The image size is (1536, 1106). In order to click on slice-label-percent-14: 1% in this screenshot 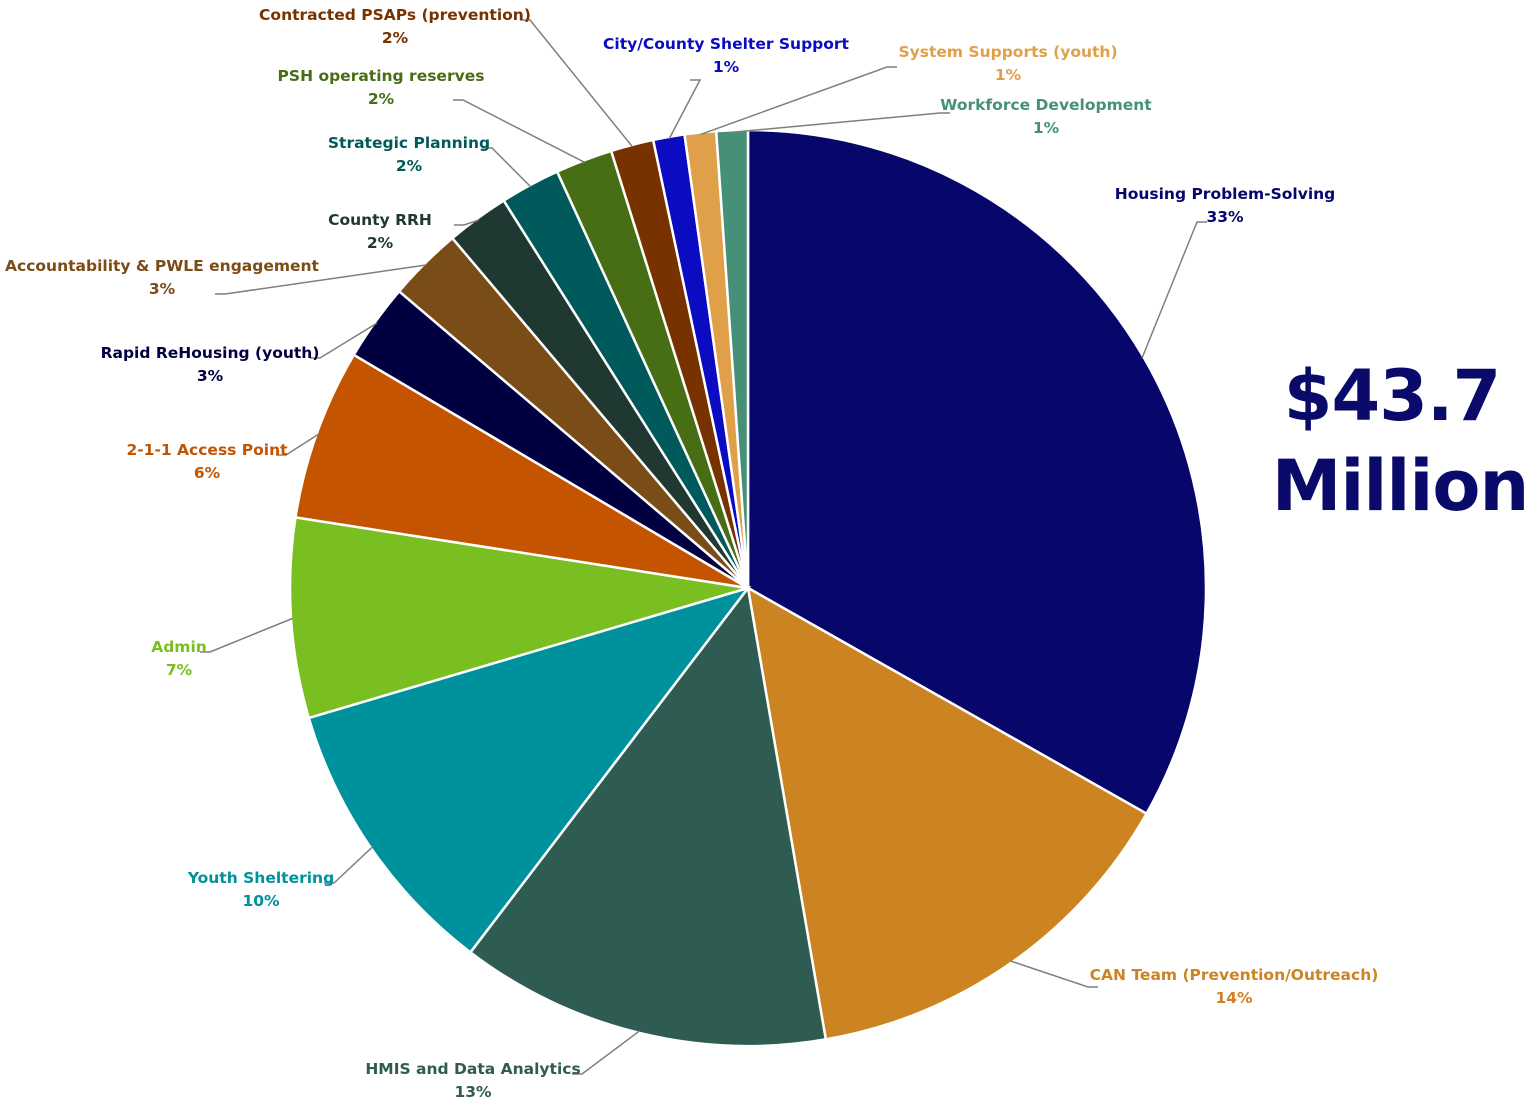, I will do `click(1046, 128)`.